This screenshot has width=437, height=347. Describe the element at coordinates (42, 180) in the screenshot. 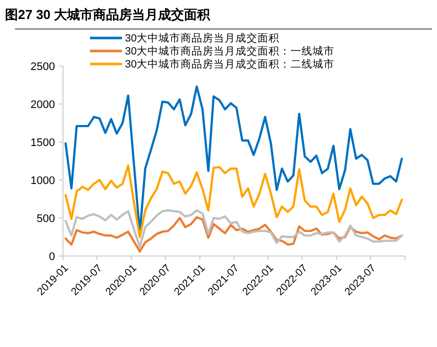

I see `y-tick-label: 1000` at that location.